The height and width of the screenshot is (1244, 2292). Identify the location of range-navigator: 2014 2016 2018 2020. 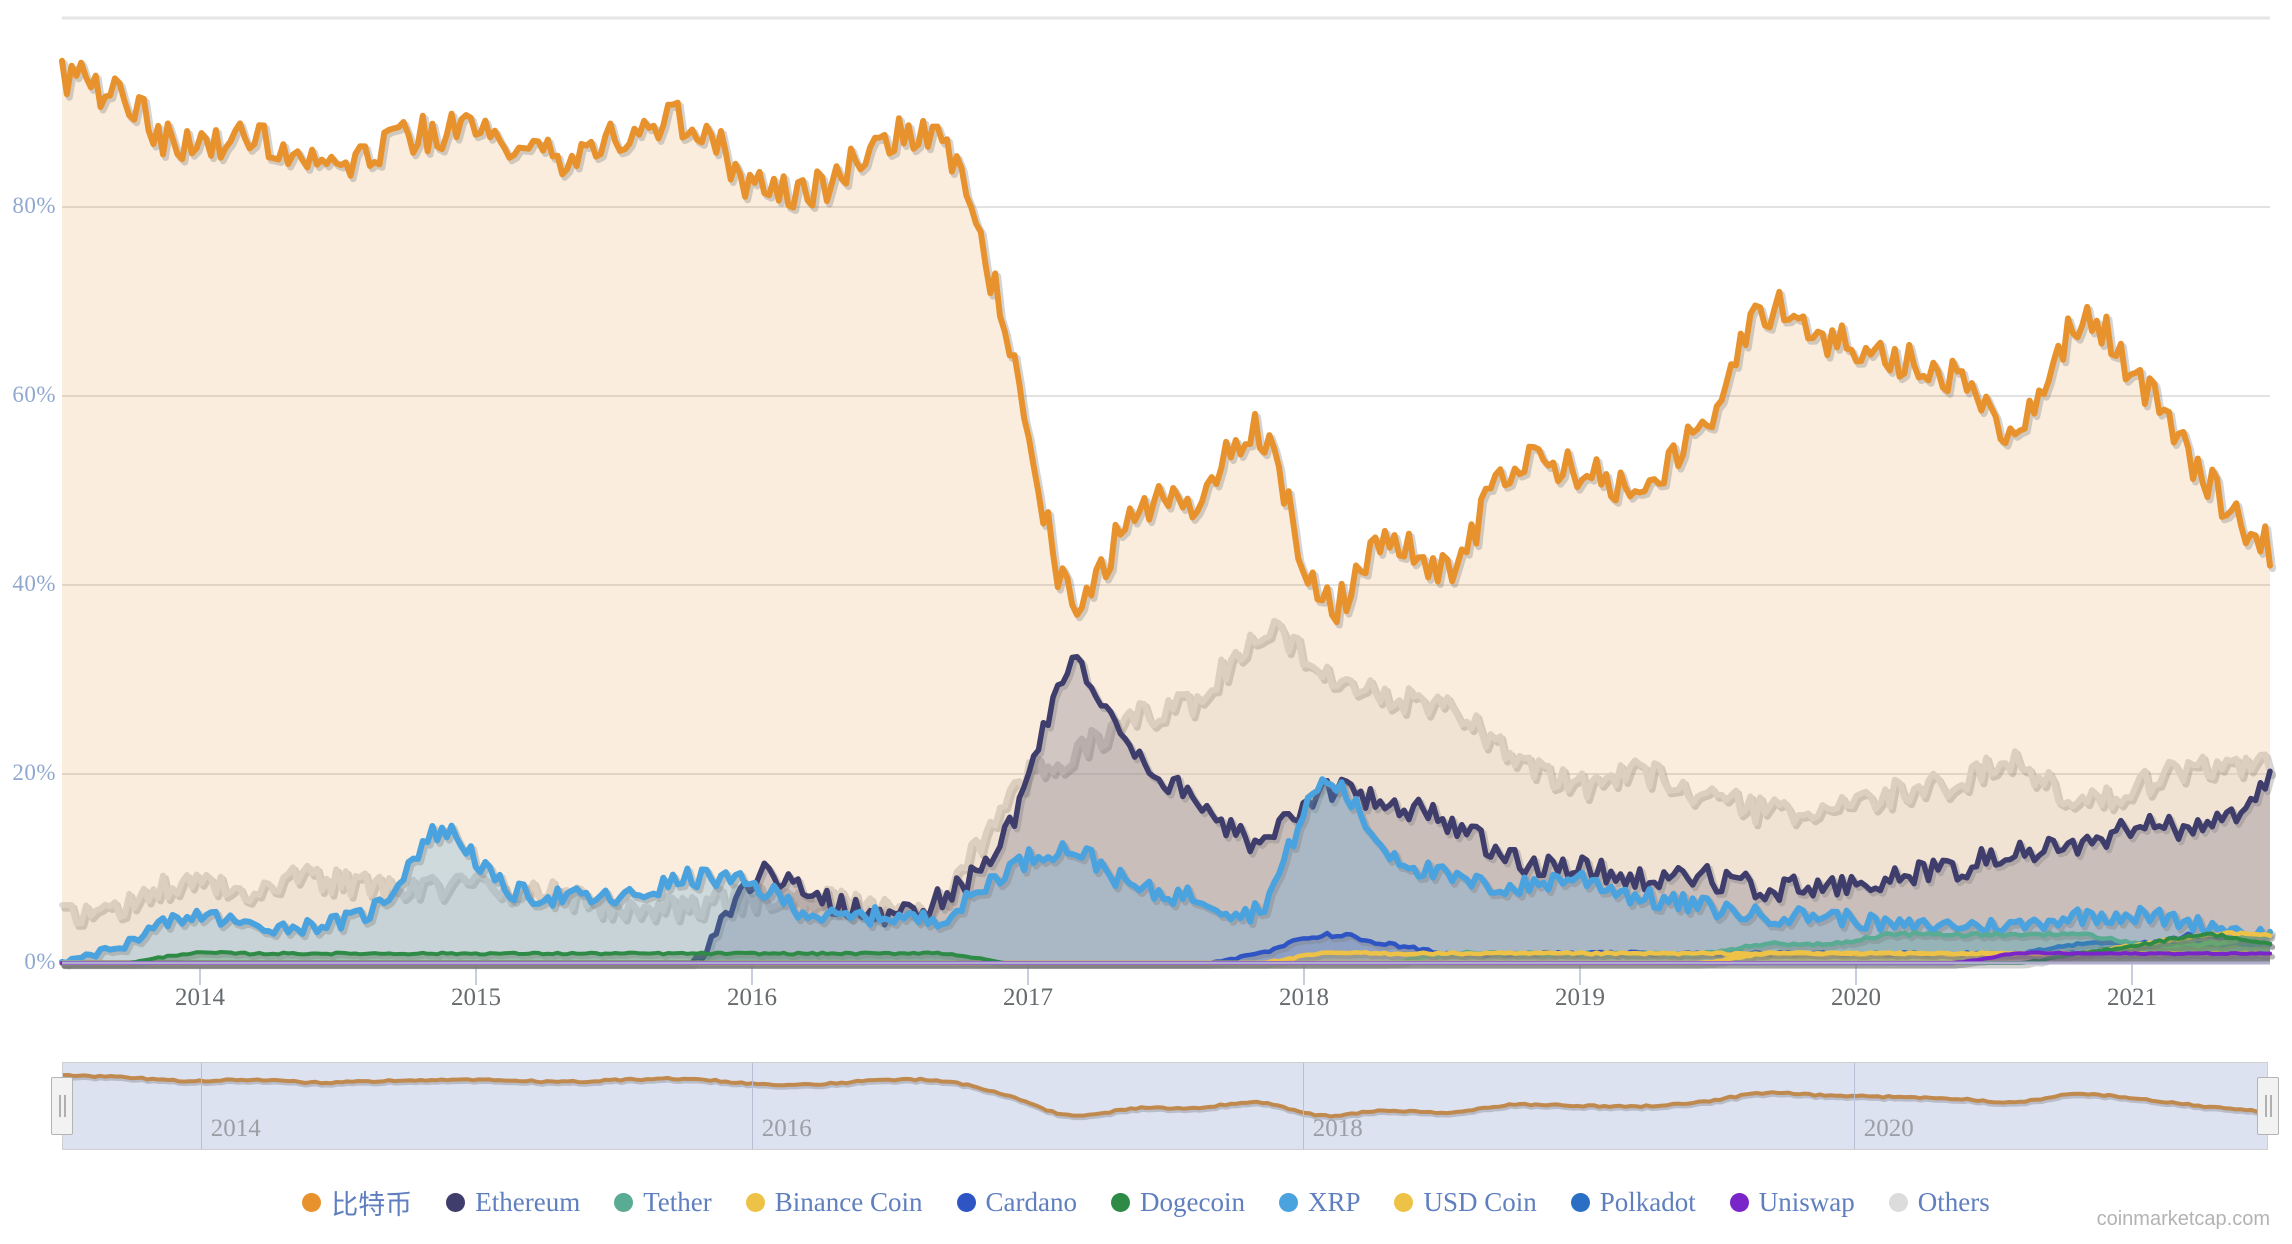
(1165, 1106).